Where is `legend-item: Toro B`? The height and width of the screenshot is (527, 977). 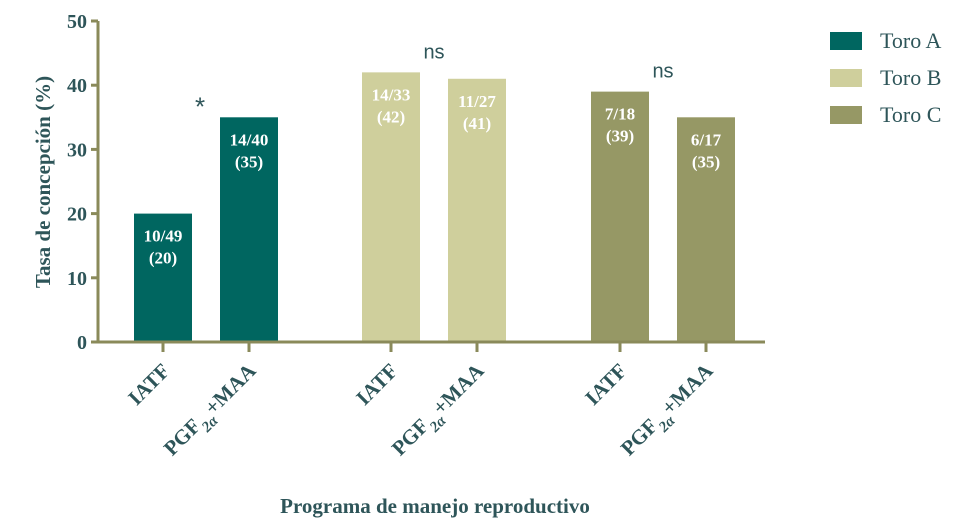
legend-item: Toro B is located at coordinates (885, 77).